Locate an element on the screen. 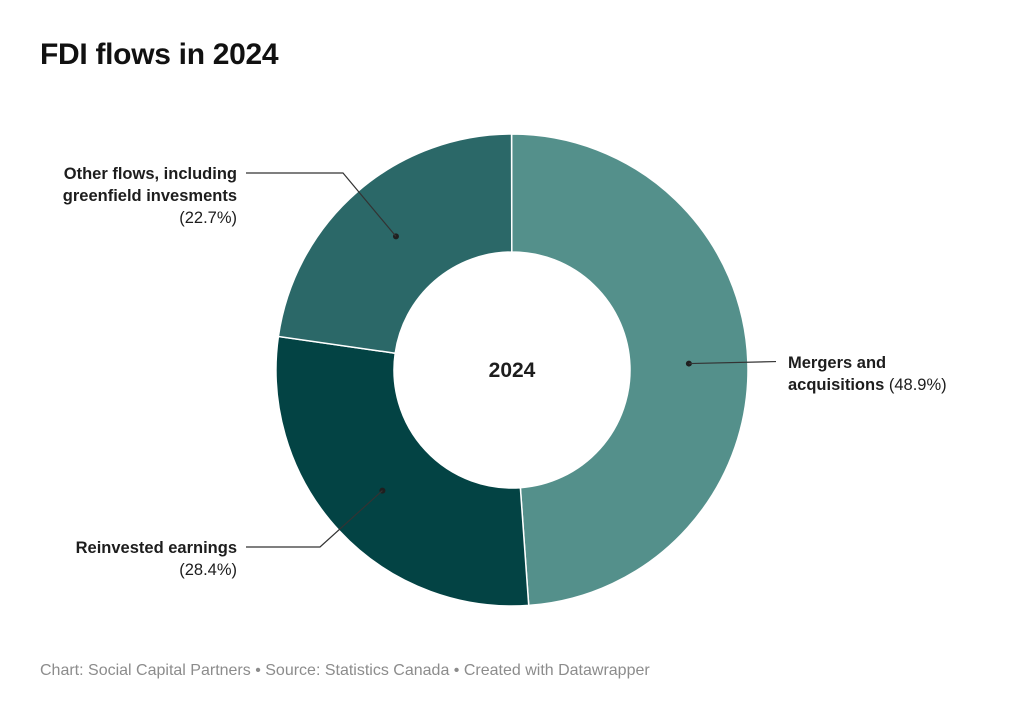  leader-line-mergers-and-acquisitions is located at coordinates (732, 362).